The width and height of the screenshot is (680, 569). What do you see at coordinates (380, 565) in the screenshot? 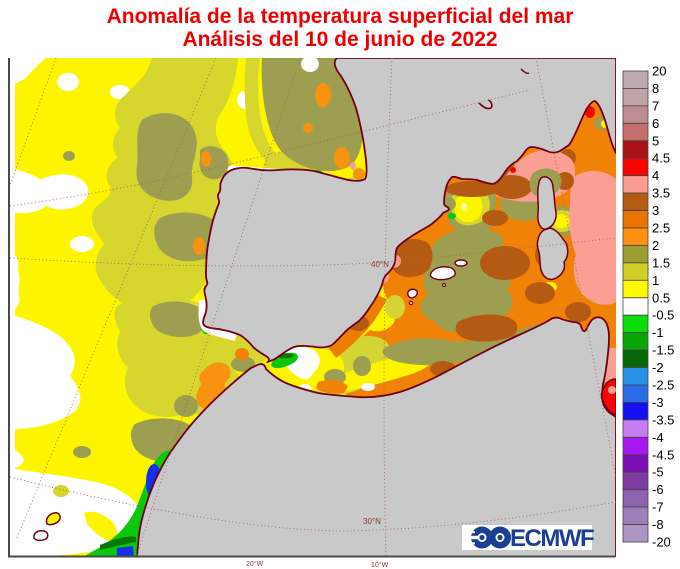
I see `svg-text: 10°W` at bounding box center [380, 565].